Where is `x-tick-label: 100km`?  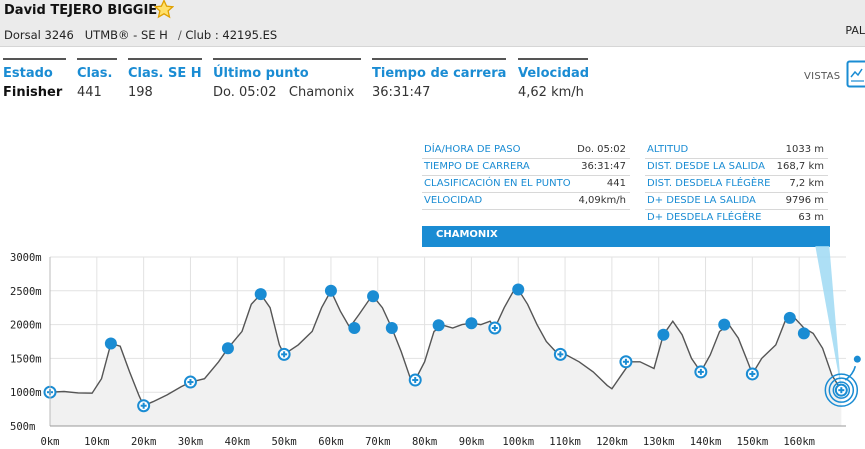 x-tick-label: 100km is located at coordinates (518, 442).